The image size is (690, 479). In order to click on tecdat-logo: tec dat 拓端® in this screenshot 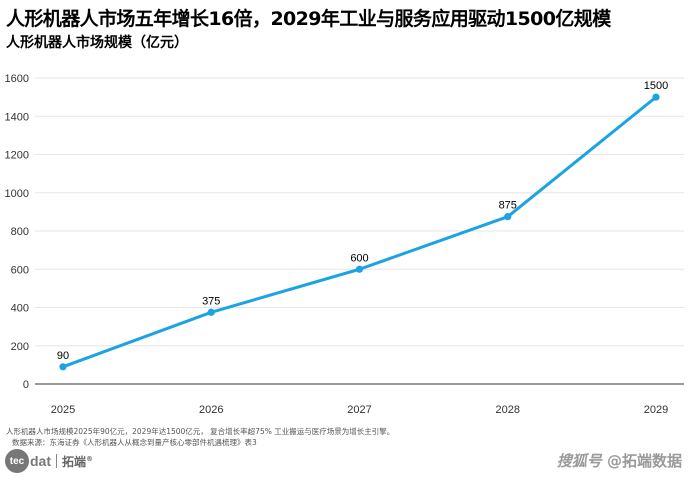, I will do `click(49, 461)`.